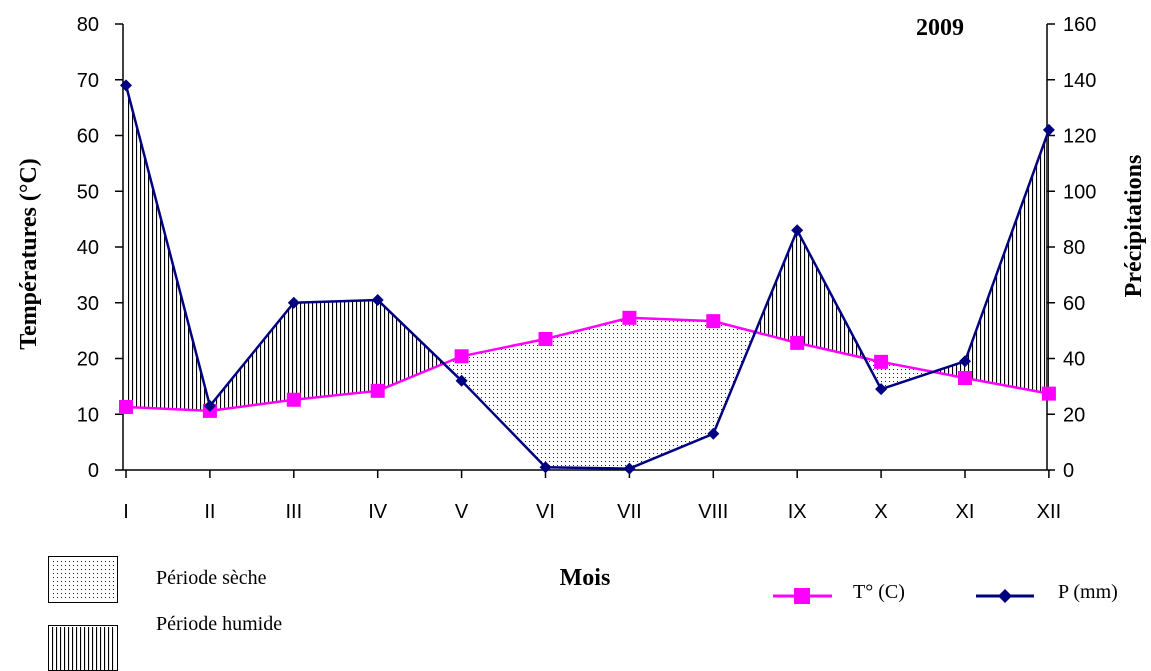 Image resolution: width=1151 pixels, height=671 pixels. I want to click on right-y-ticks: 0 20 40 60 80 100 120 140 160, so click(1071, 248).